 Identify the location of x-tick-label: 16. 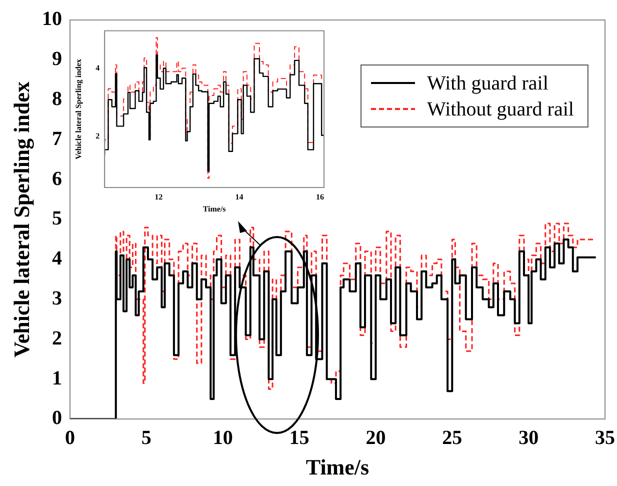
(320, 197).